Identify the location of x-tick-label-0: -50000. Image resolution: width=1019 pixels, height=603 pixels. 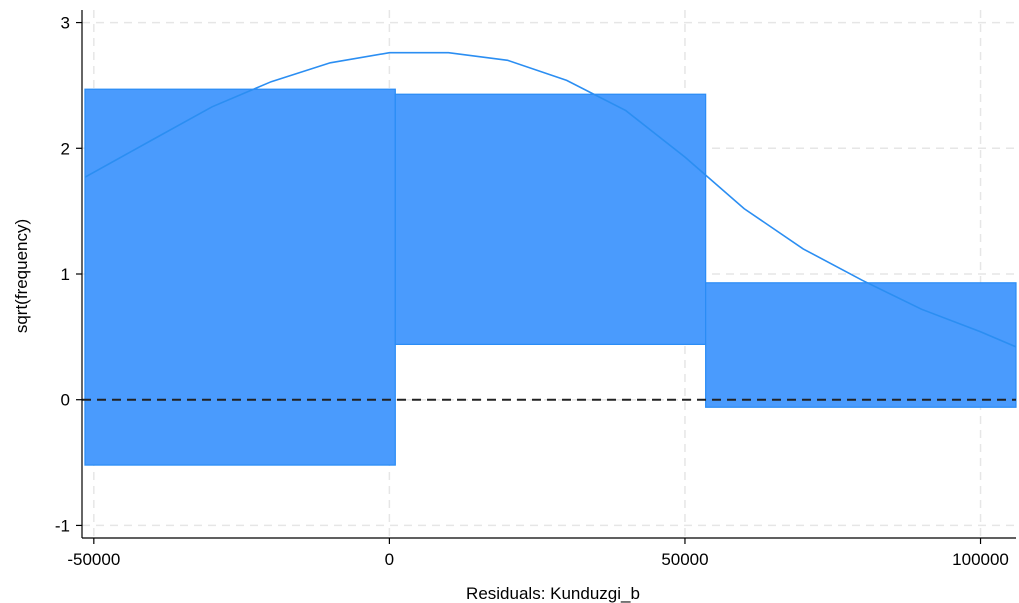
(93, 559).